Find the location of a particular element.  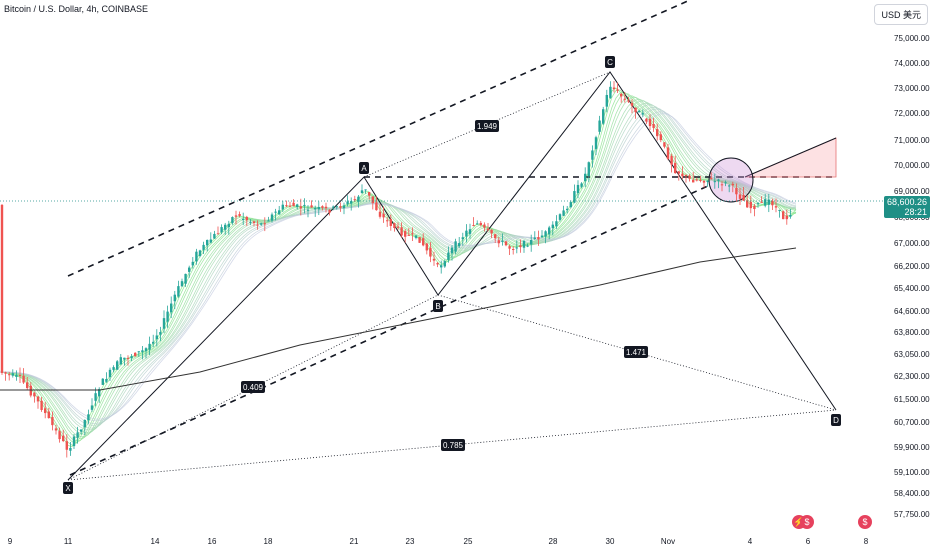

pattern-point-d: D is located at coordinates (836, 420).